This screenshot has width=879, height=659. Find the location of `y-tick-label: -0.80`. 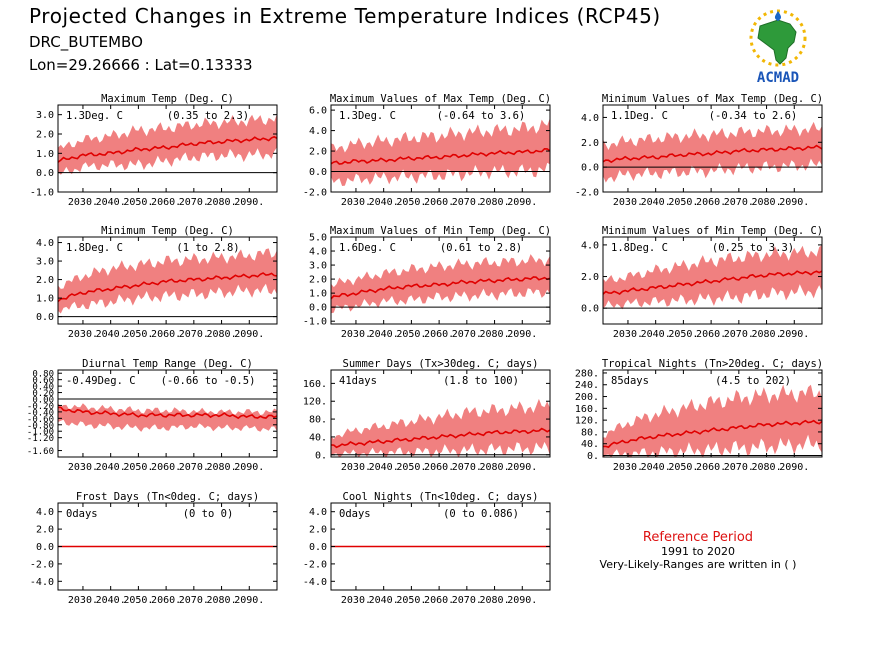

y-tick-label: -0.80 is located at coordinates (40, 426).